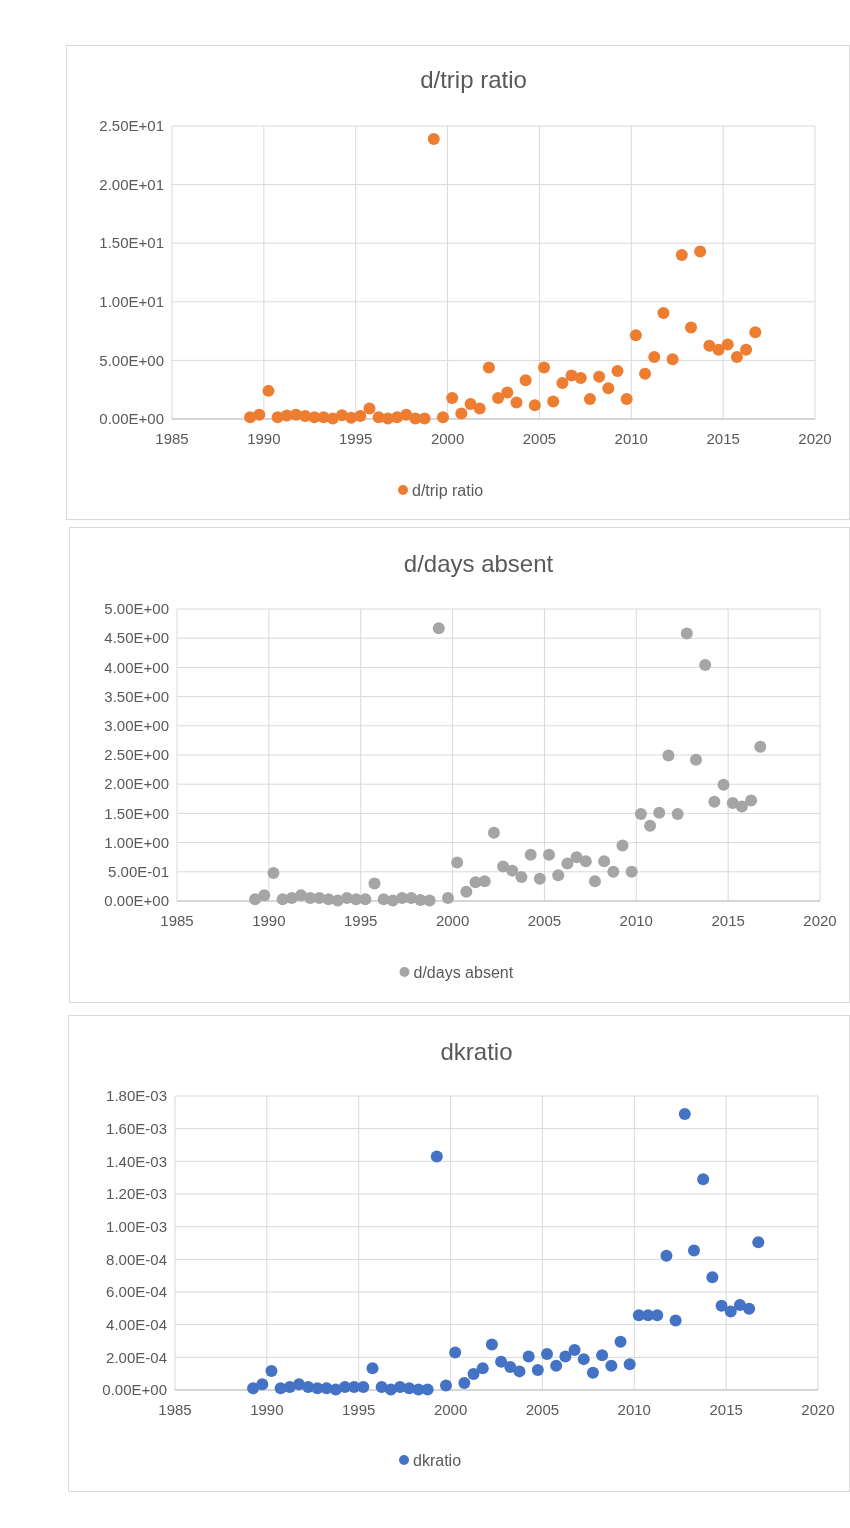 The height and width of the screenshot is (1528, 850). I want to click on y-tick-label: 6.00E-04, so click(136, 1292).